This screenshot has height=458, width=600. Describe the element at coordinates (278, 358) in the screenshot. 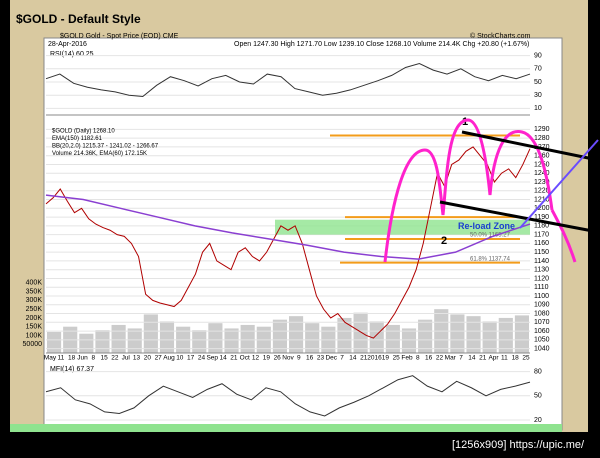

I see `x-tick-label: 26` at that location.